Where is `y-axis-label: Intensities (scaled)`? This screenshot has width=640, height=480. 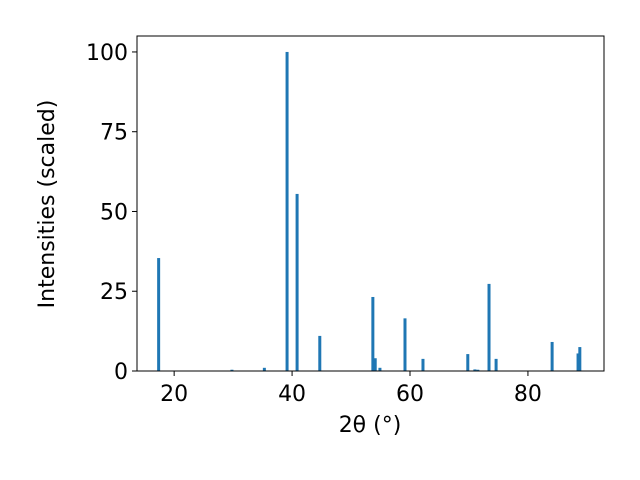
y-axis-label: Intensities (scaled) is located at coordinates (47, 204).